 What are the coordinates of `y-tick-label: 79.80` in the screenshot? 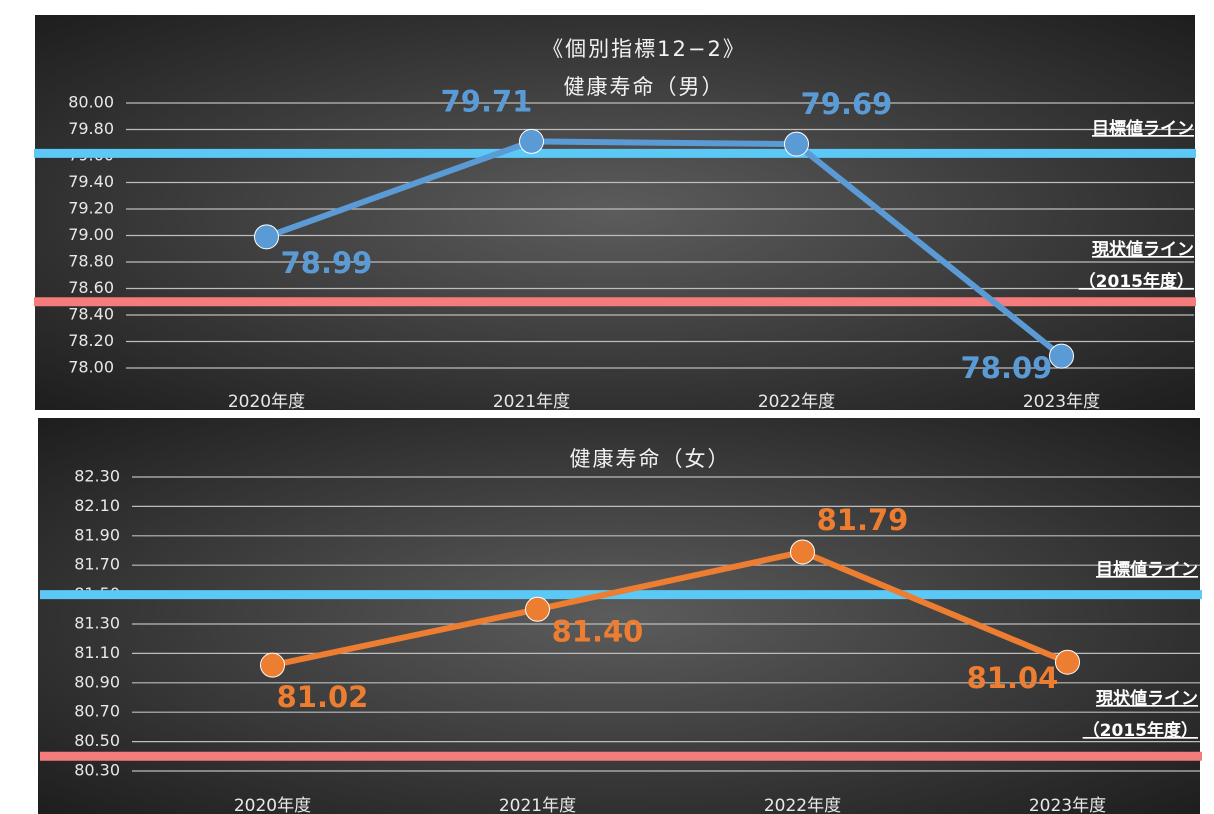 It's located at (91, 128).